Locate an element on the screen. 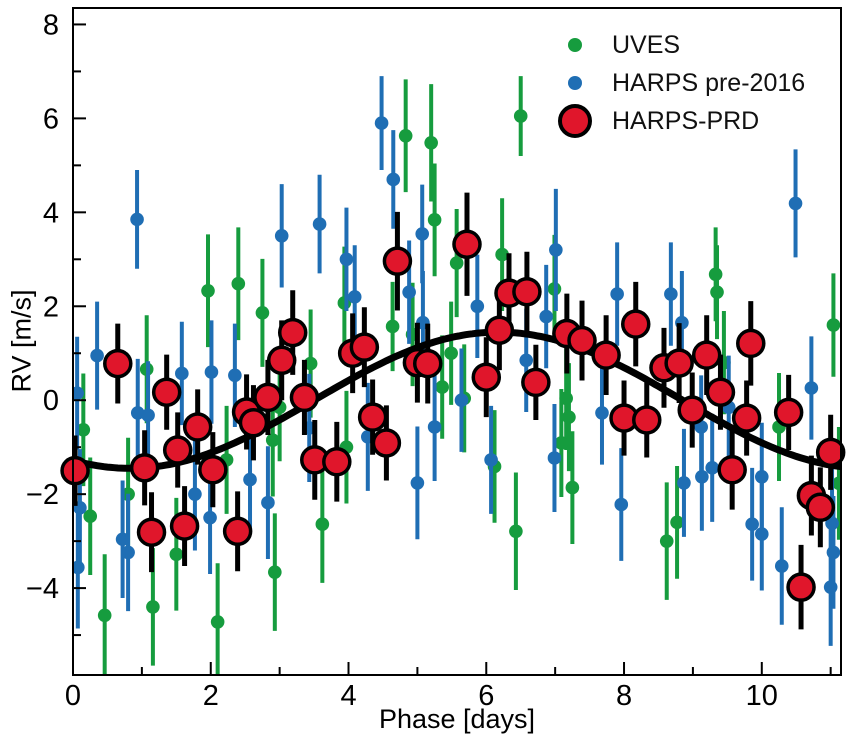  harps-prd-marker-icon is located at coordinates (575, 121).